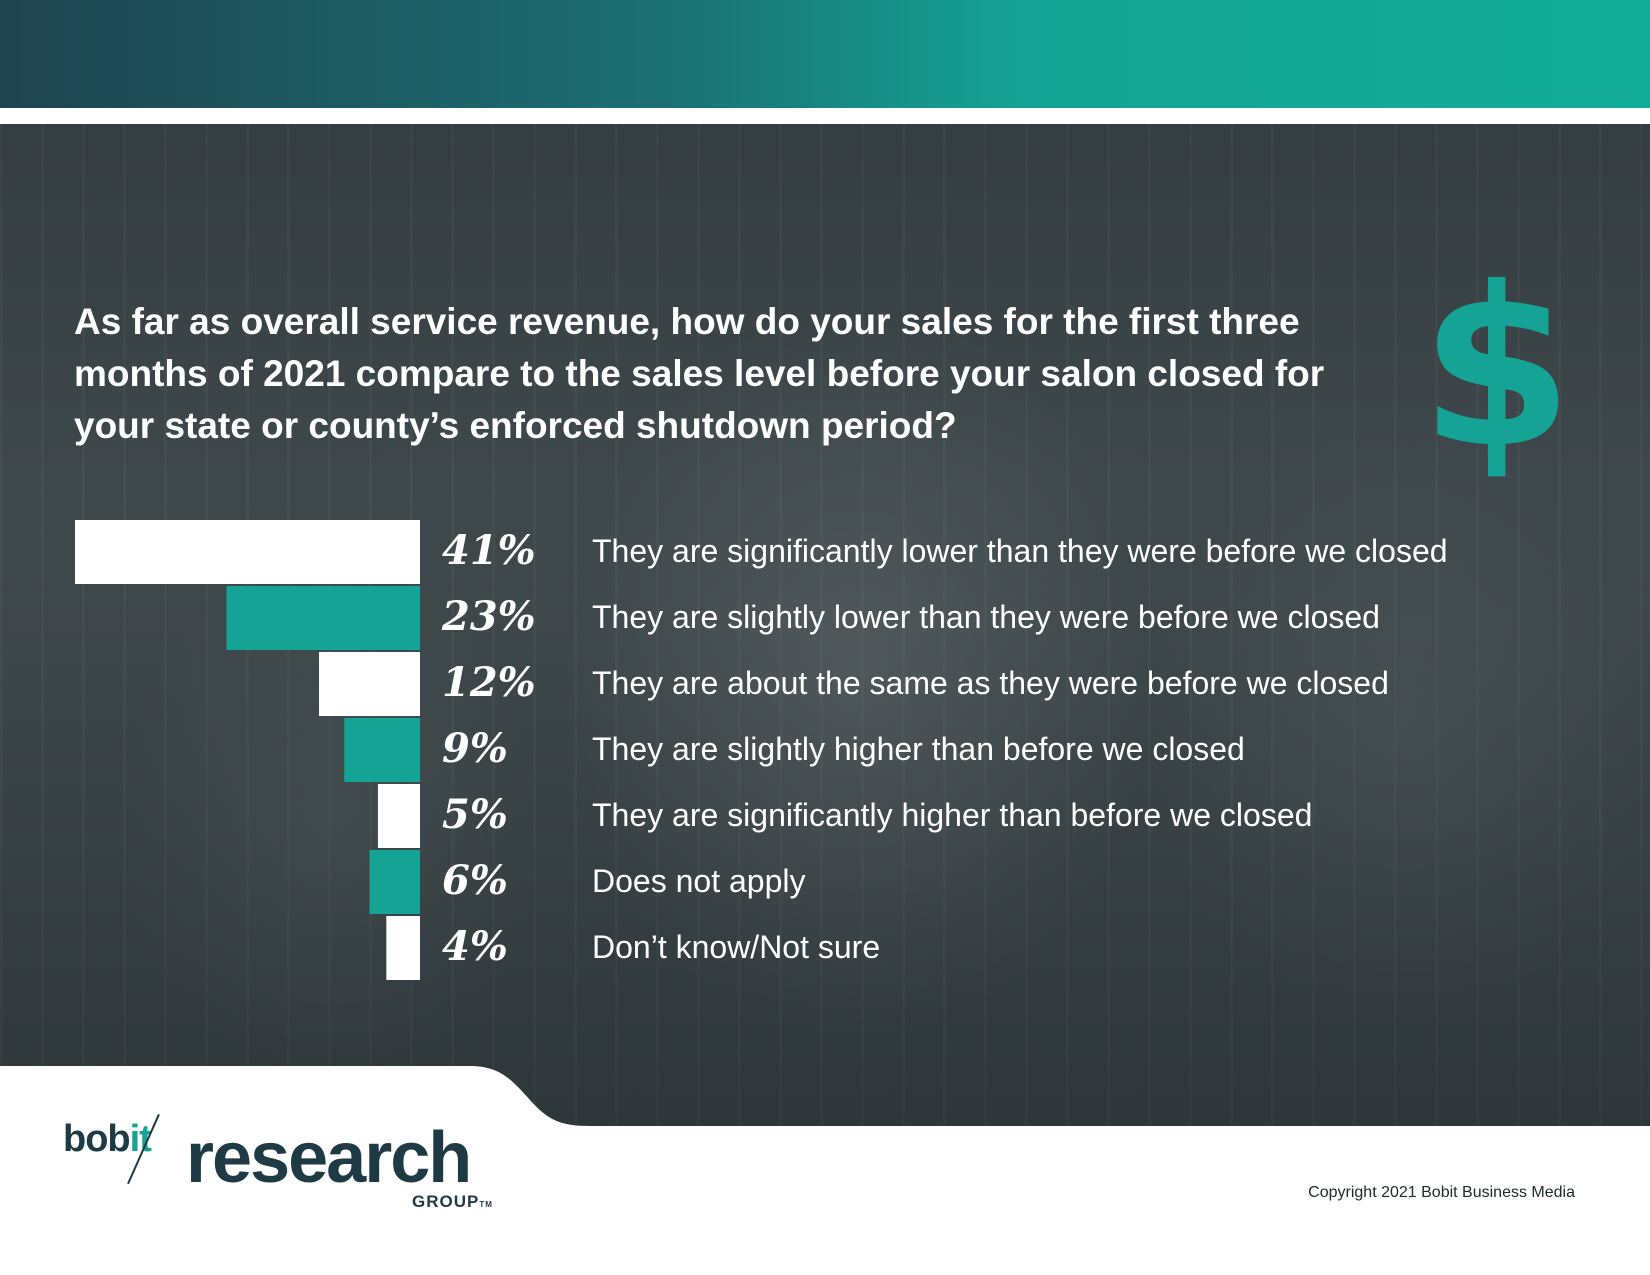 The height and width of the screenshot is (1275, 1650). What do you see at coordinates (475, 946) in the screenshot?
I see `data-label-7: 4%` at bounding box center [475, 946].